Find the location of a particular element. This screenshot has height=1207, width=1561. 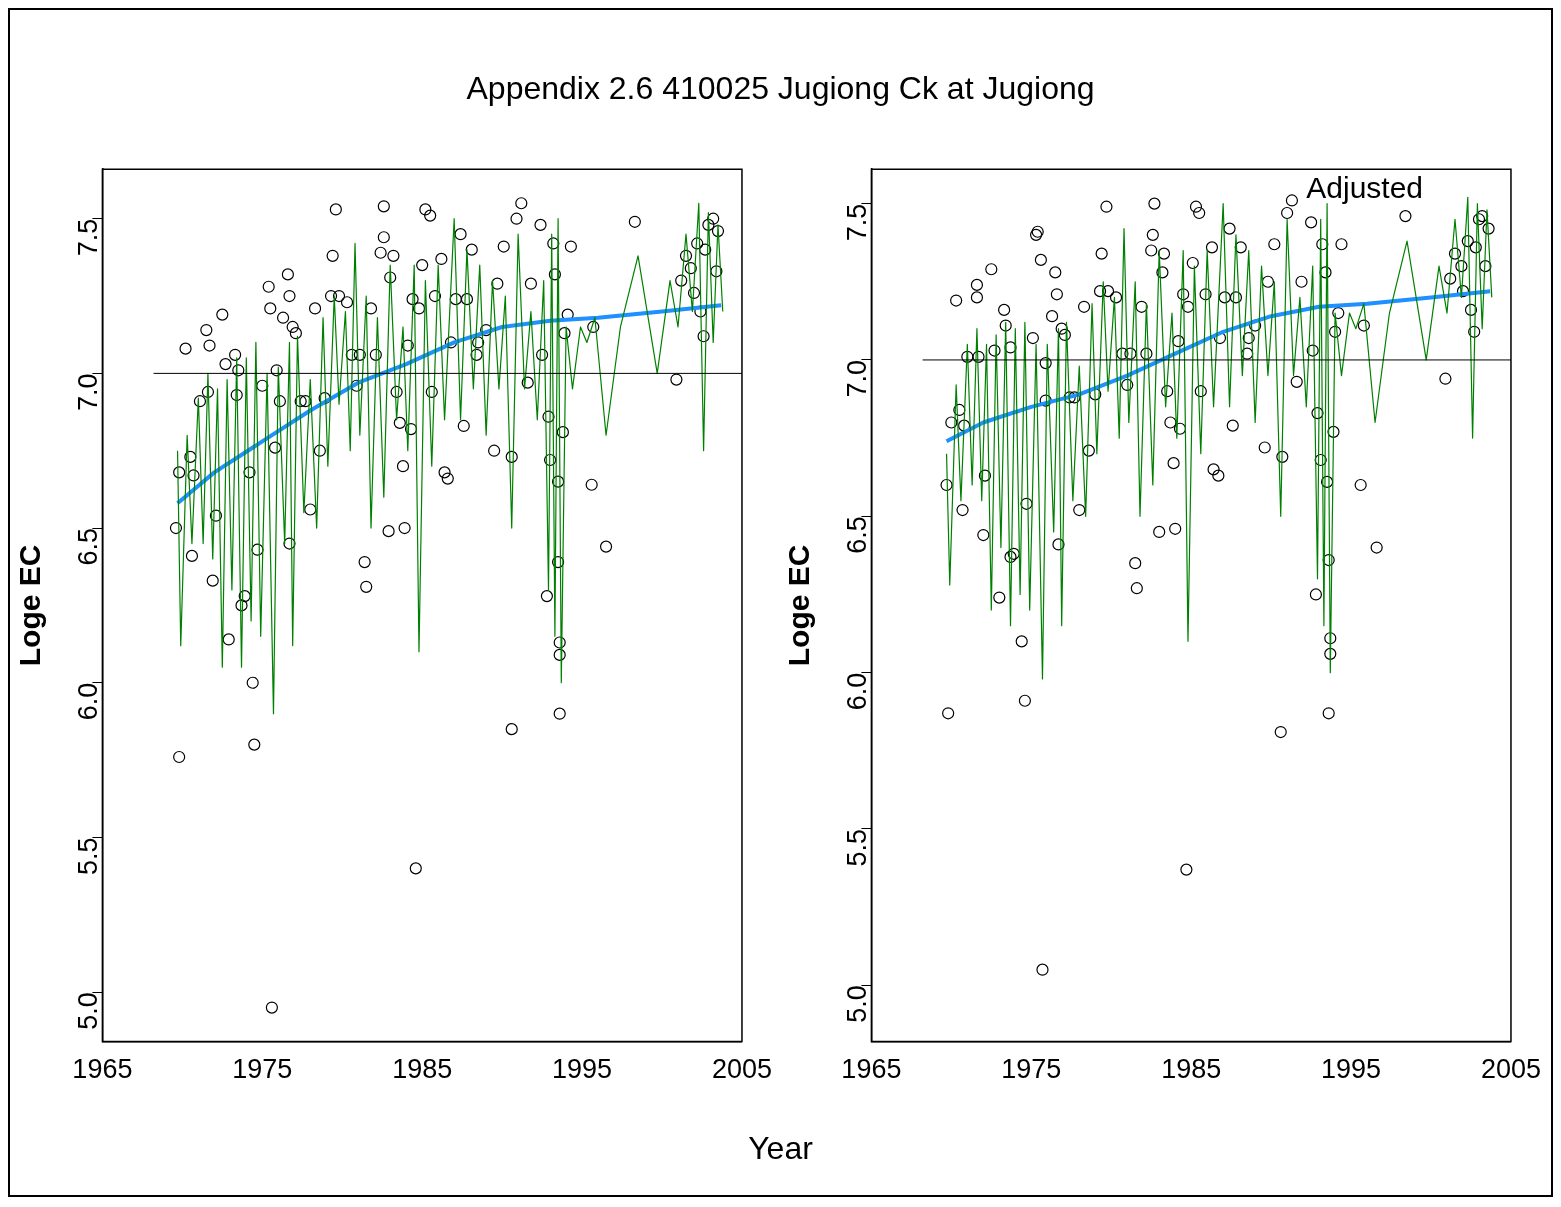

annotation: Adjusted is located at coordinates (1365, 188).